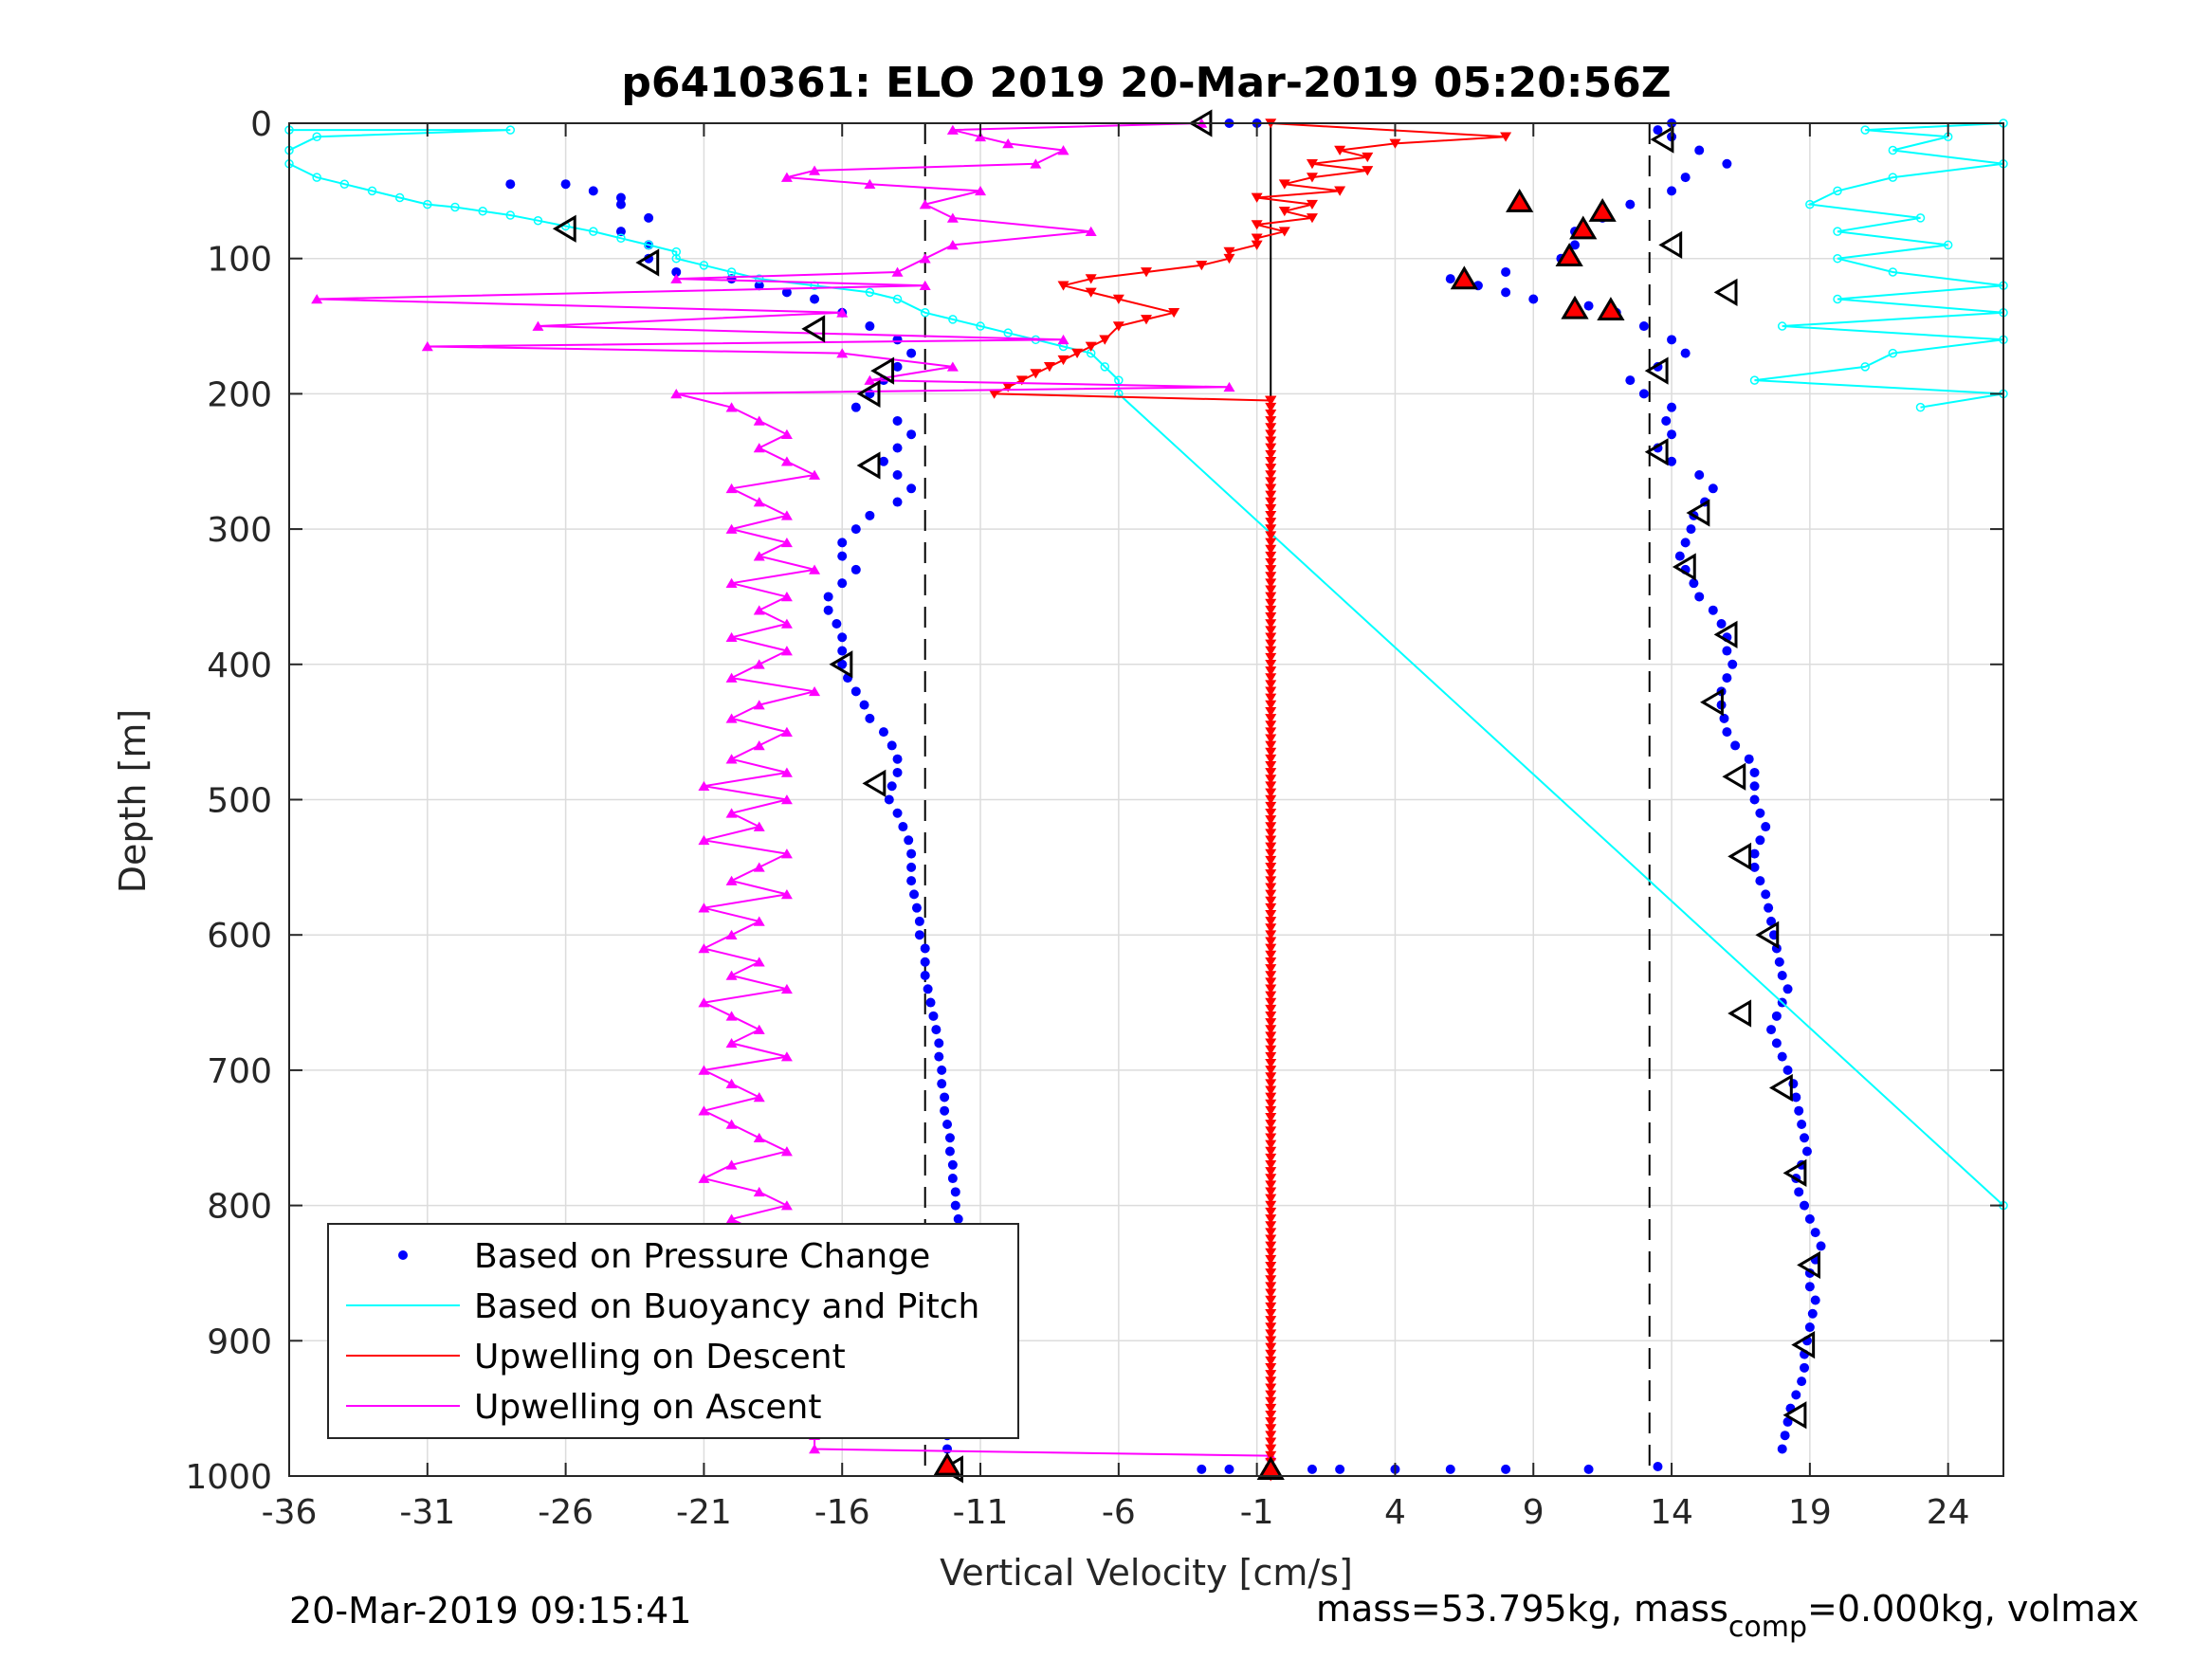  I want to click on legend-pressure-label: Based on Pressure Change, so click(702, 1256).